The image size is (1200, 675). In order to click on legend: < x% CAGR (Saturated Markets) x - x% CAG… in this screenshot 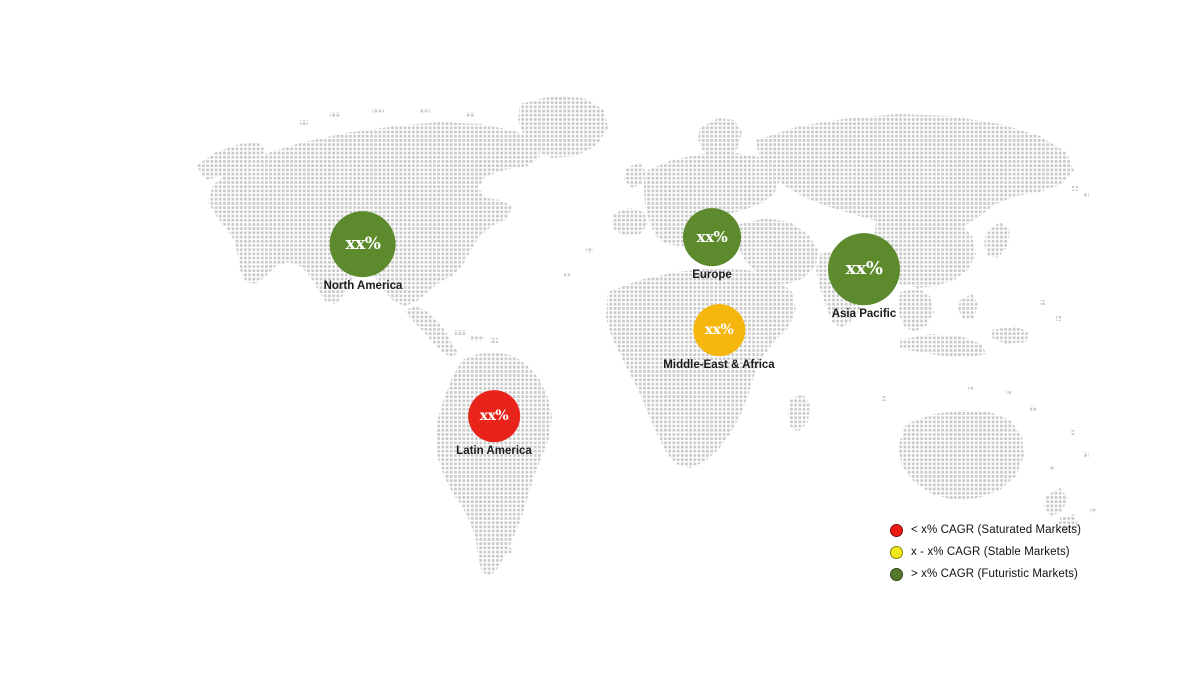, I will do `click(985, 552)`.